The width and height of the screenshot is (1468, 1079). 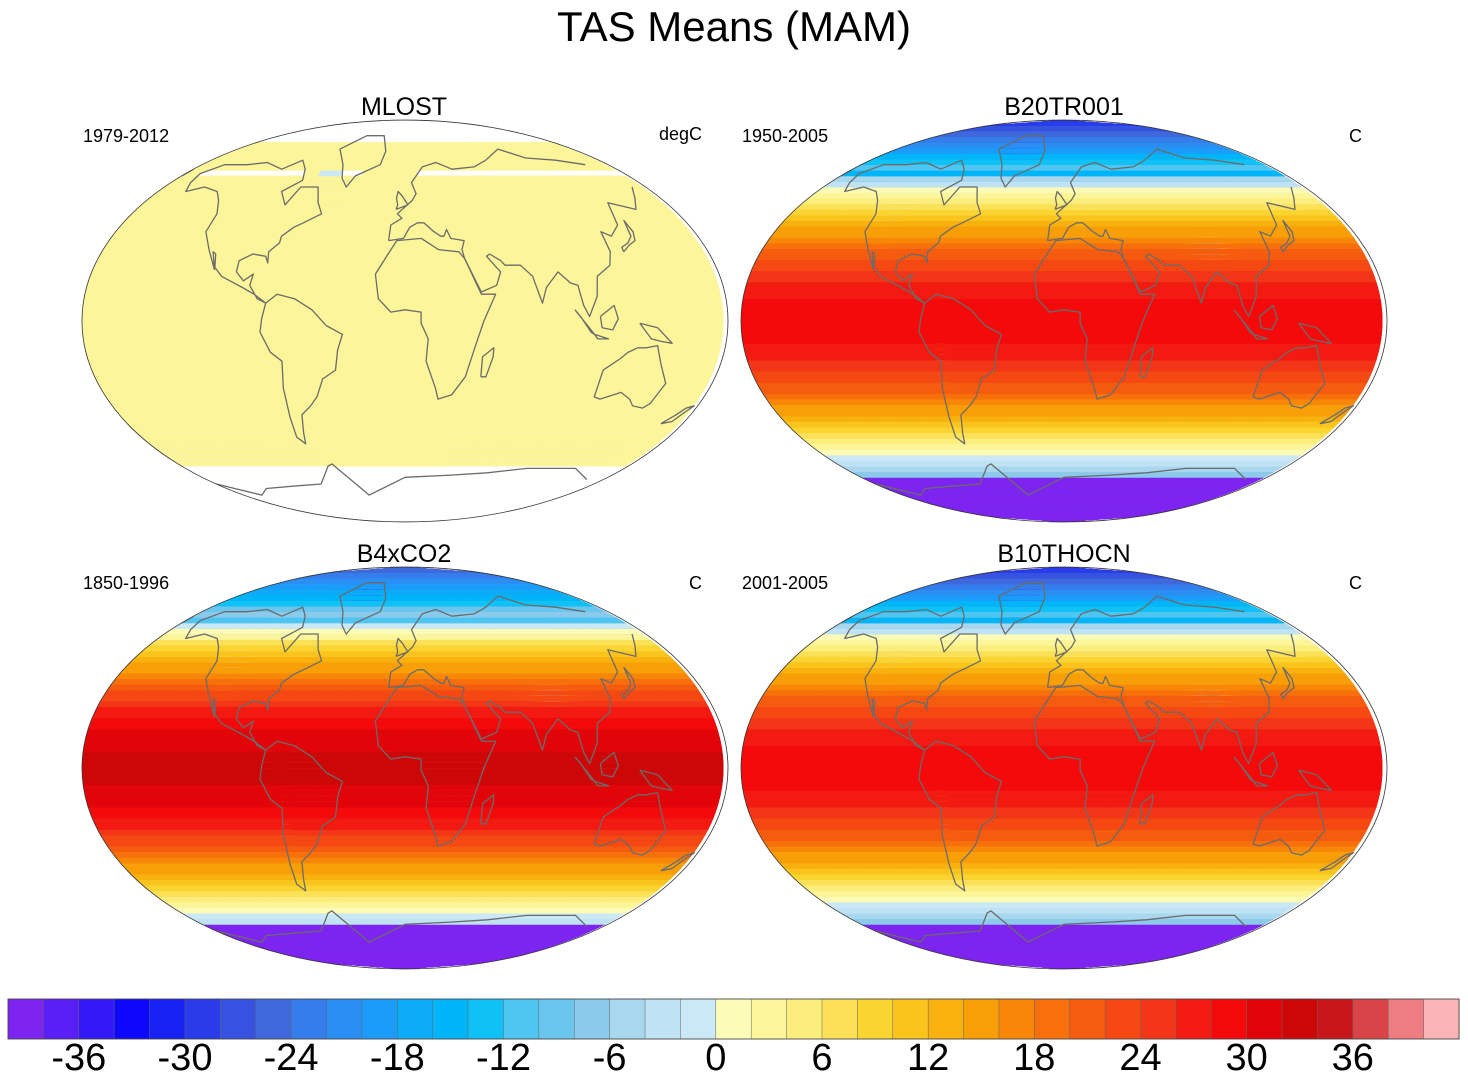 What do you see at coordinates (404, 107) in the screenshot?
I see `panel-title-mlost: MLOST` at bounding box center [404, 107].